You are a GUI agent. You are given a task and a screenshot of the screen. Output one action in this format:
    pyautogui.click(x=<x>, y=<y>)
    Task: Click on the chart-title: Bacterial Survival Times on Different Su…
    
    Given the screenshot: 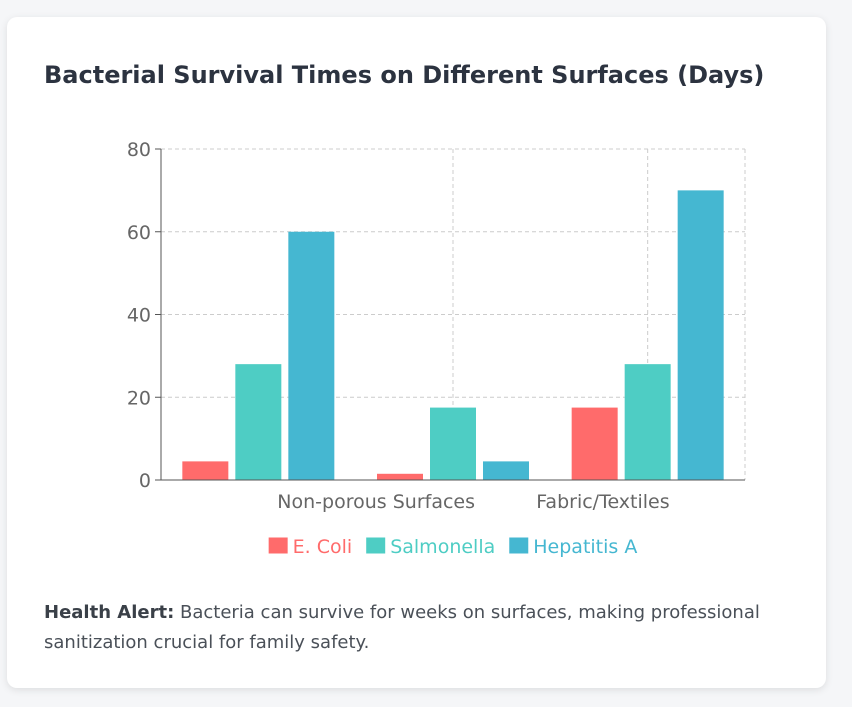 What is the action you would take?
    pyautogui.click(x=404, y=75)
    